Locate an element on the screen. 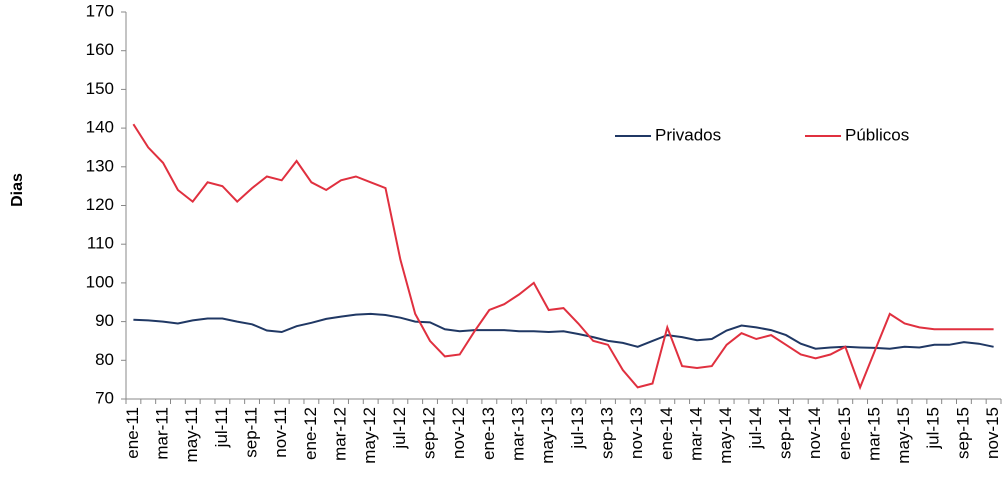 This screenshot has width=1006, height=494. x-tick-label: sep-15 is located at coordinates (962, 433).